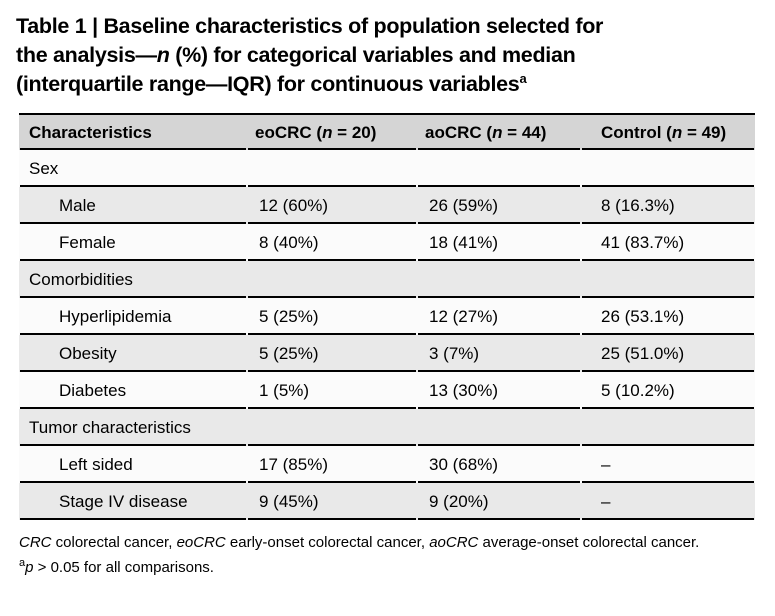 This screenshot has width=775, height=616. I want to click on control-count: = 49), so click(704, 132).